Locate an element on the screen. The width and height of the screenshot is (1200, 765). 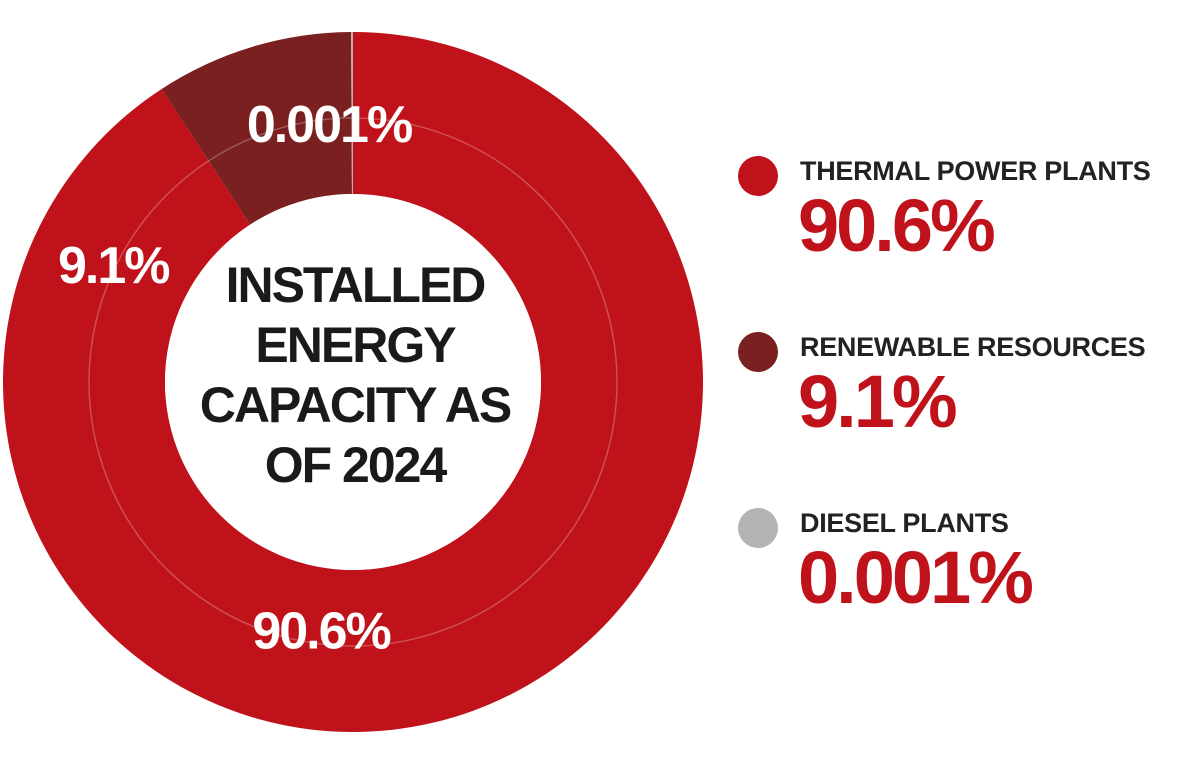
slice-label-renewable: 9.1% is located at coordinates (113, 266).